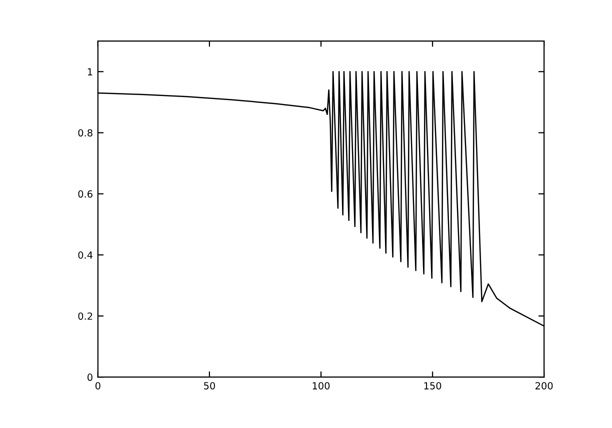 This screenshot has width=612, height=428. What do you see at coordinates (97, 386) in the screenshot?
I see `x-tick-label: 0` at bounding box center [97, 386].